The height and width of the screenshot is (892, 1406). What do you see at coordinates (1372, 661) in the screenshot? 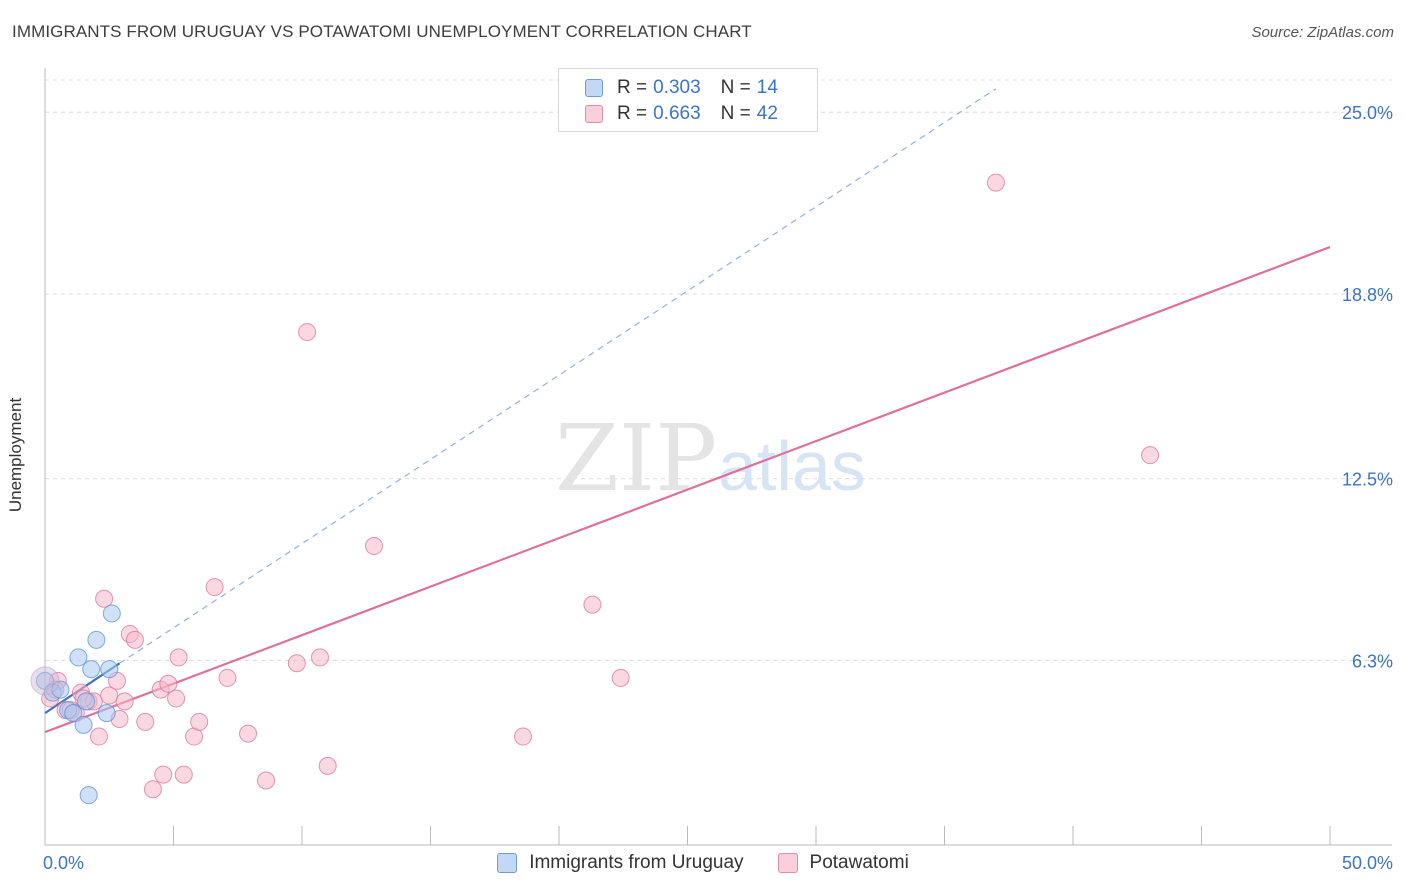
I see `y-tick-label: 6.3%` at bounding box center [1372, 661].